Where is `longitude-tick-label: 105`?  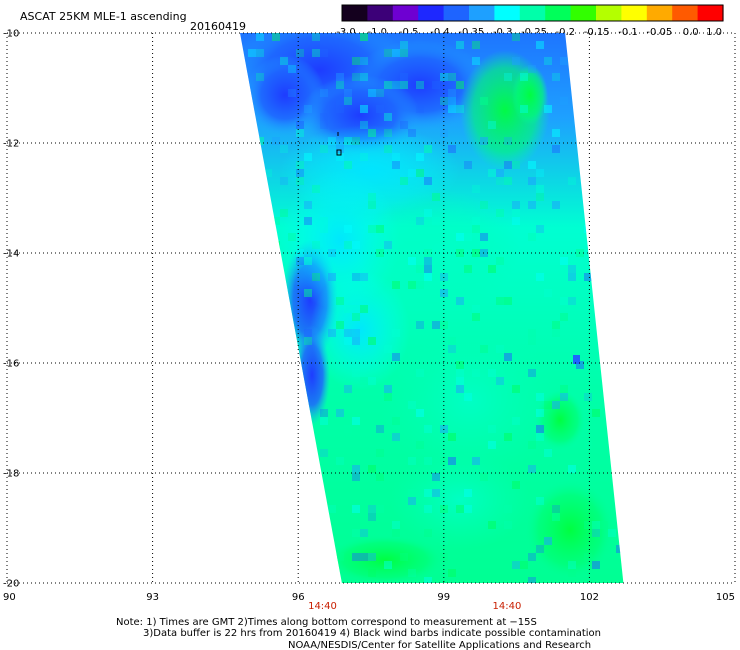
longitude-tick-label: 105 is located at coordinates (725, 597).